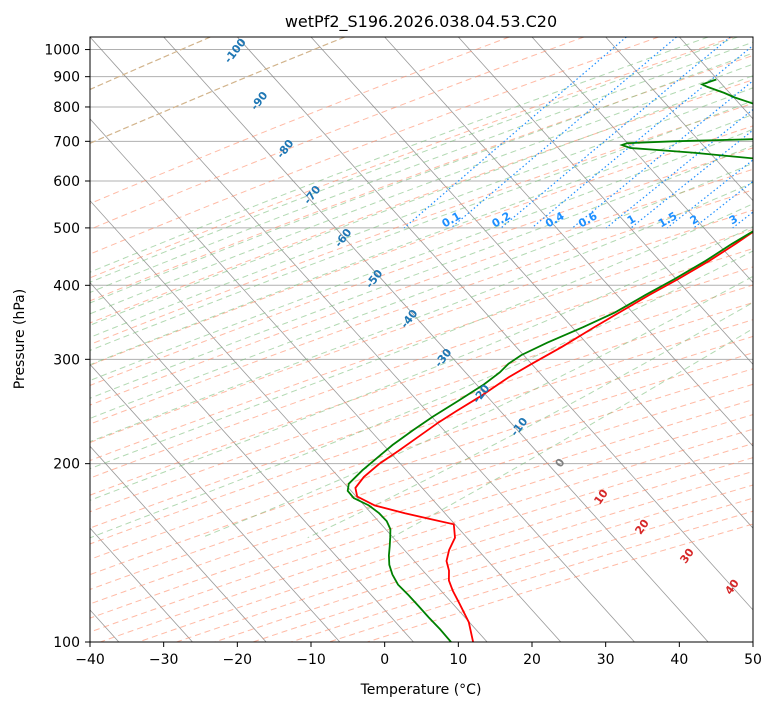  What do you see at coordinates (631, 219) in the screenshot?
I see `mixing-ratio-label: 1` at bounding box center [631, 219].